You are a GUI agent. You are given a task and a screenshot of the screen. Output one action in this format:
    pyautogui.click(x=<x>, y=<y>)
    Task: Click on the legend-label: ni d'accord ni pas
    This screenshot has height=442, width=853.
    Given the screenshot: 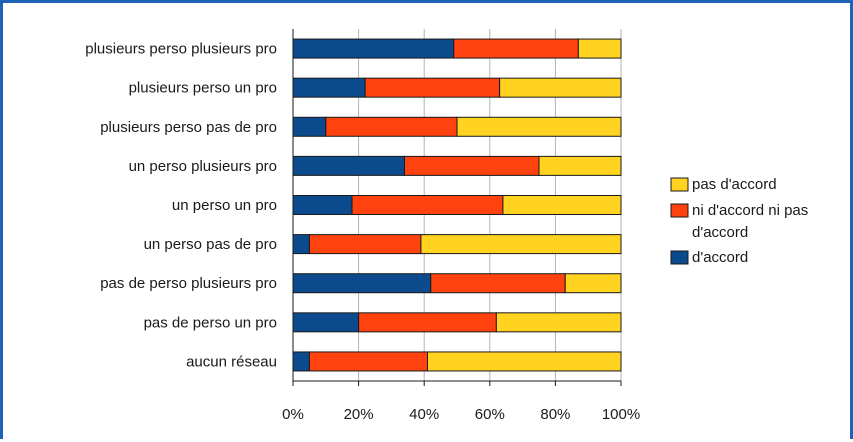 What is the action you would take?
    pyautogui.click(x=750, y=210)
    